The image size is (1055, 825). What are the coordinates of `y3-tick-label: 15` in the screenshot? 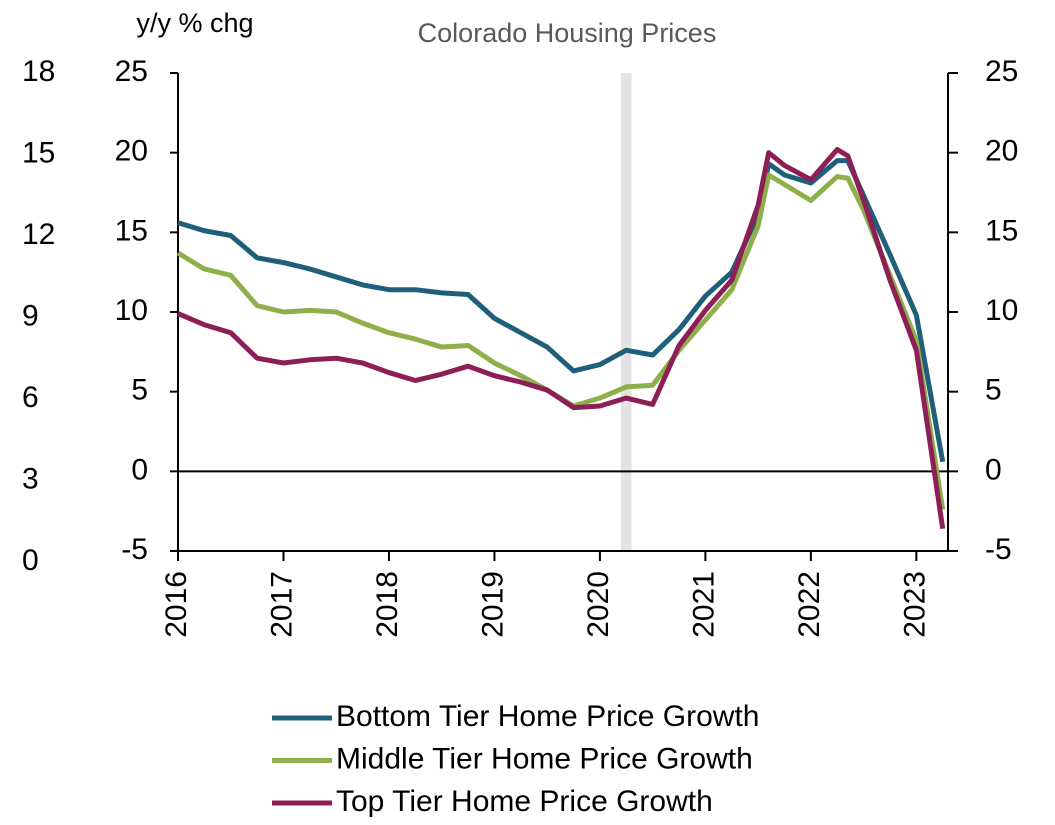 It's located at (38, 152).